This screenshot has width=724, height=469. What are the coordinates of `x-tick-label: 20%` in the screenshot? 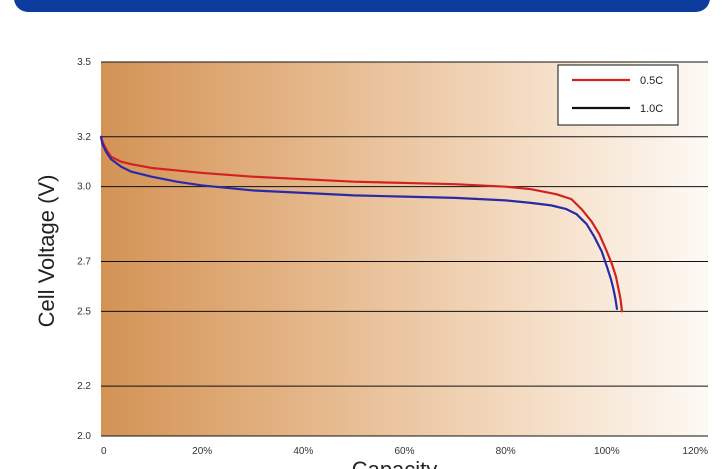 It's located at (202, 451).